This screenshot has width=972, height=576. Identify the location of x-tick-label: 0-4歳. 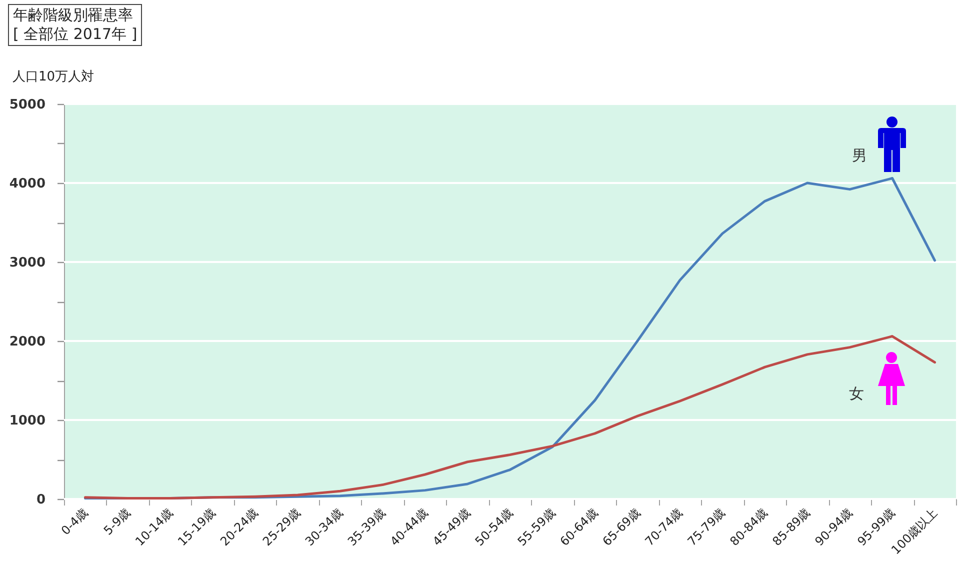
(74, 522).